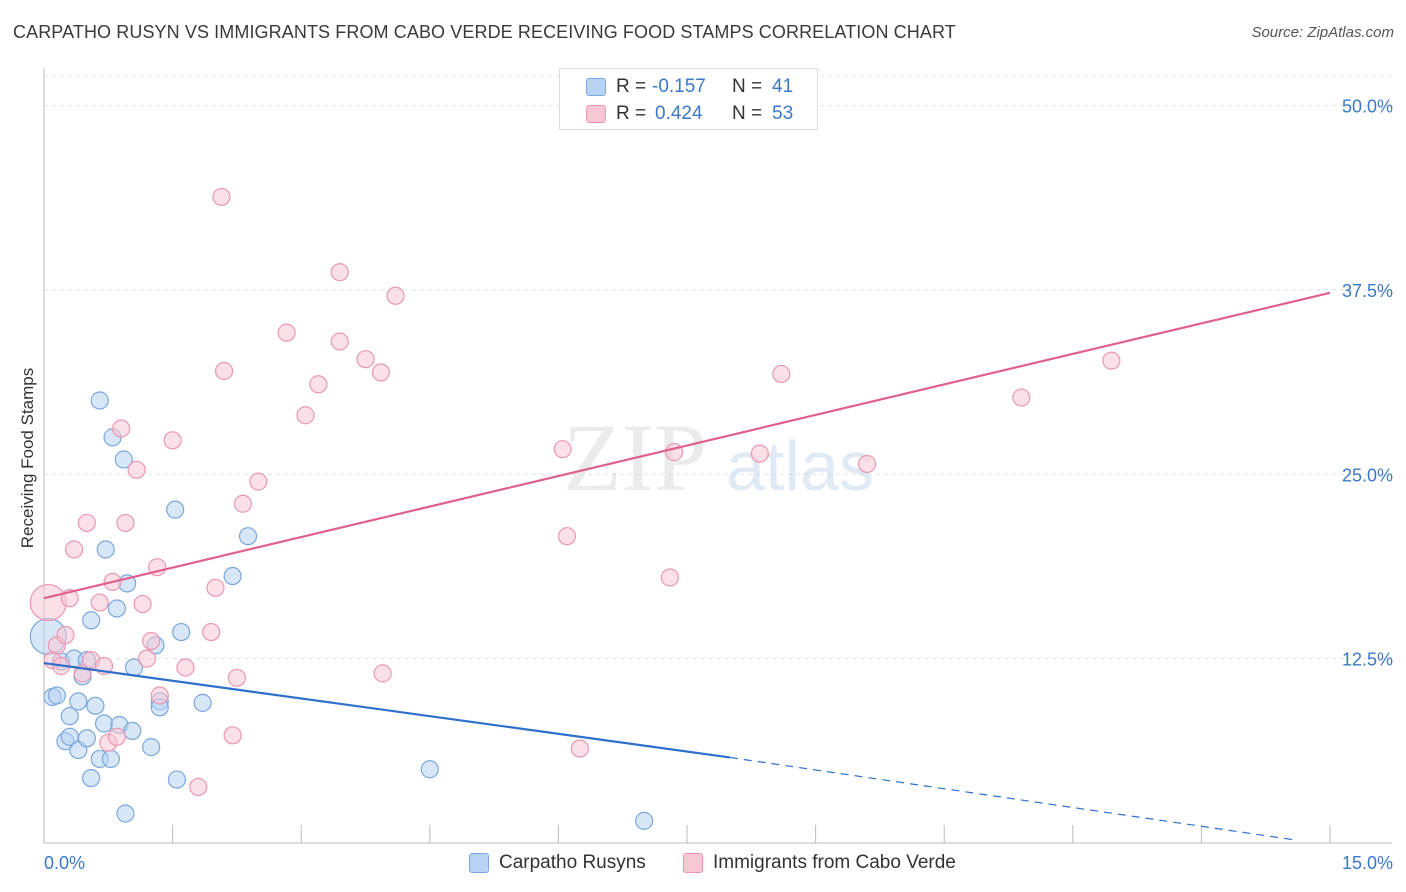 The width and height of the screenshot is (1406, 892). I want to click on series-label-caboverde: Immigrants from Cabo Verde, so click(834, 862).